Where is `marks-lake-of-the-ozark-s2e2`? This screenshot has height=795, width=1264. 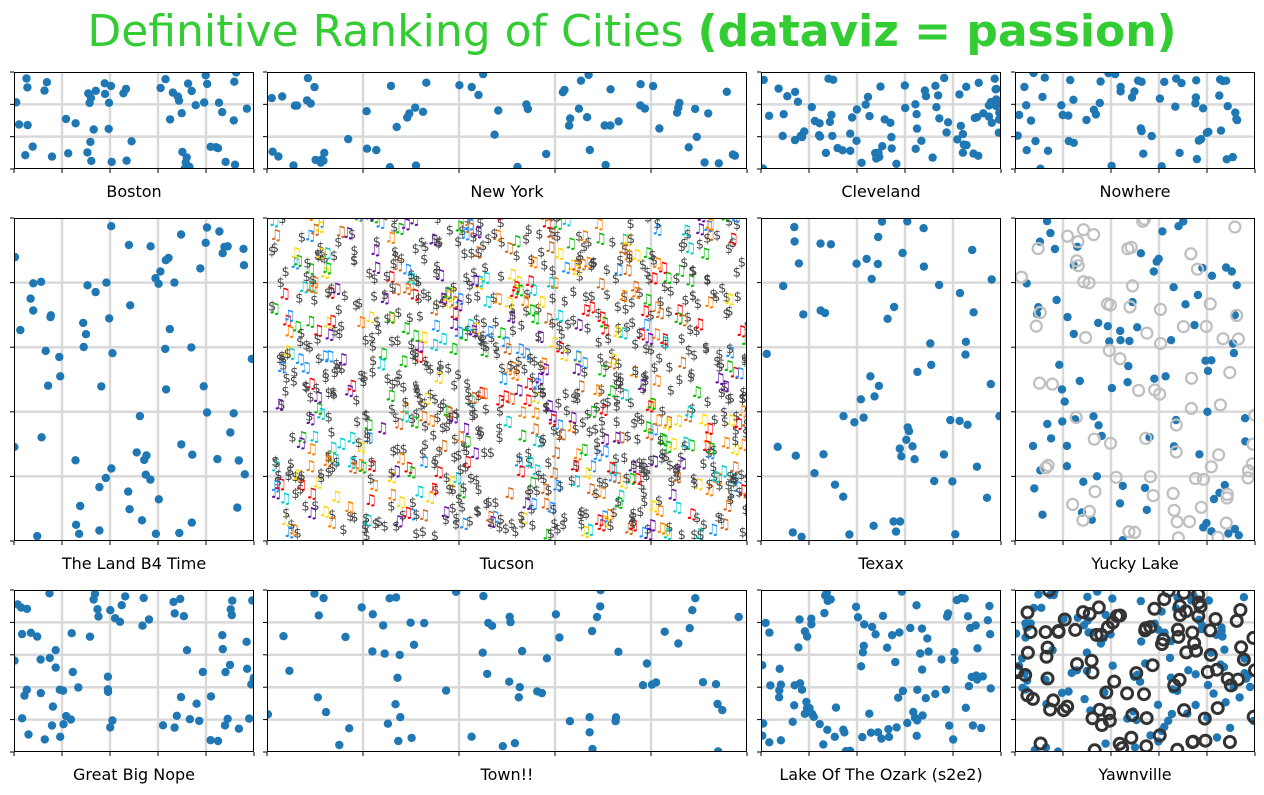
marks-lake-of-the-ozark-s2e2 is located at coordinates (878, 671).